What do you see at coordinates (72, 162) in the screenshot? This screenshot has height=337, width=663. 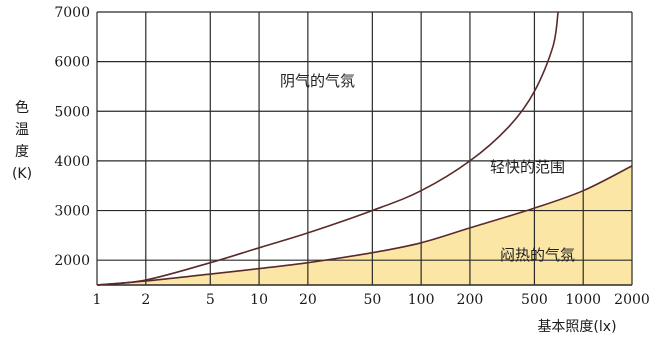 I see `y-tick-label: 4000` at bounding box center [72, 162].